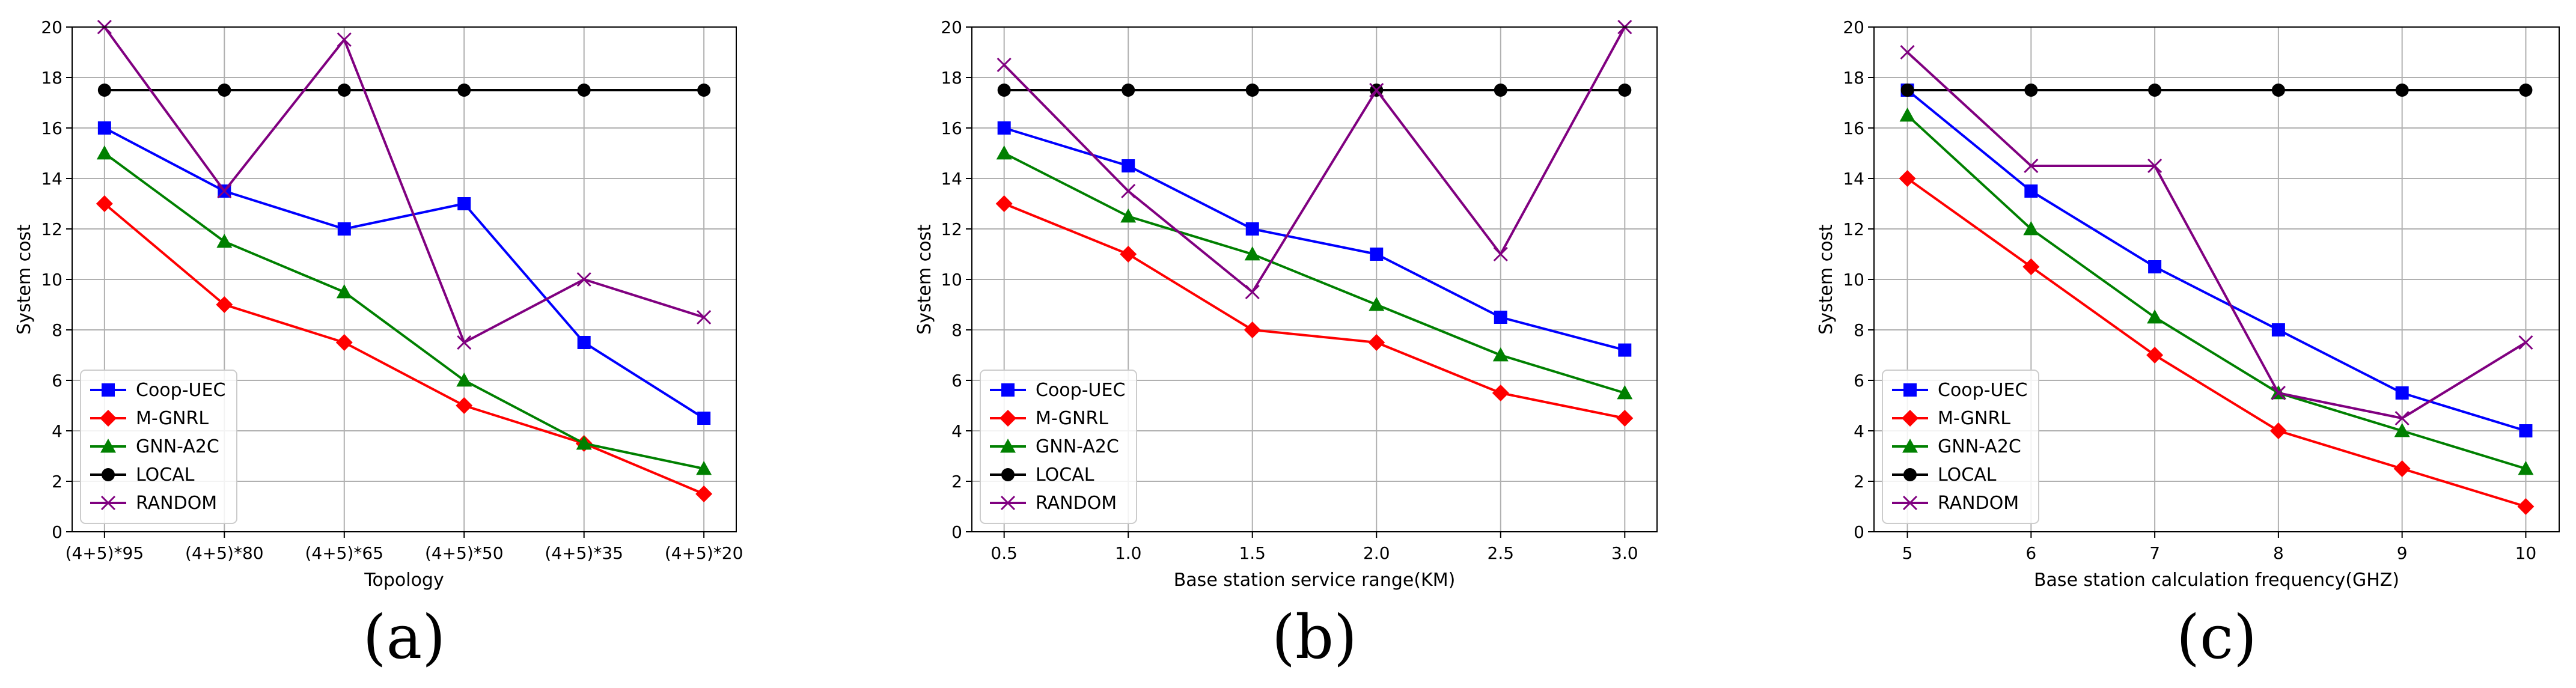 This screenshot has height=688, width=2576. I want to click on panel-a-line-coop-uec, so click(404, 273).